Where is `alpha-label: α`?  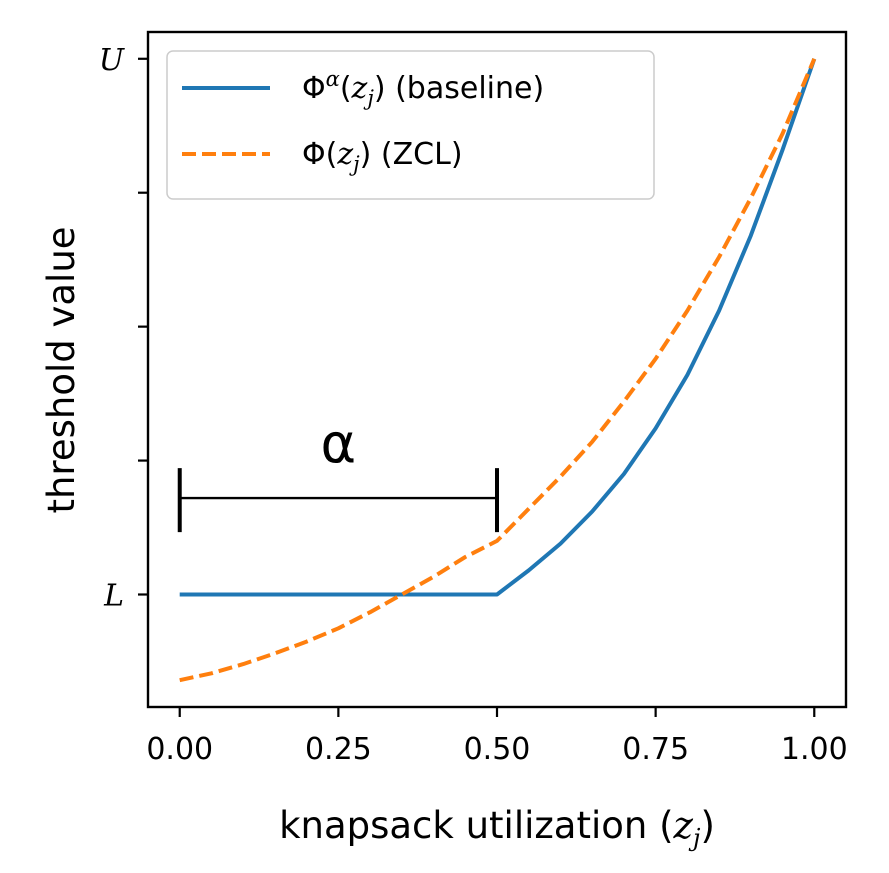 alpha-label: α is located at coordinates (339, 443).